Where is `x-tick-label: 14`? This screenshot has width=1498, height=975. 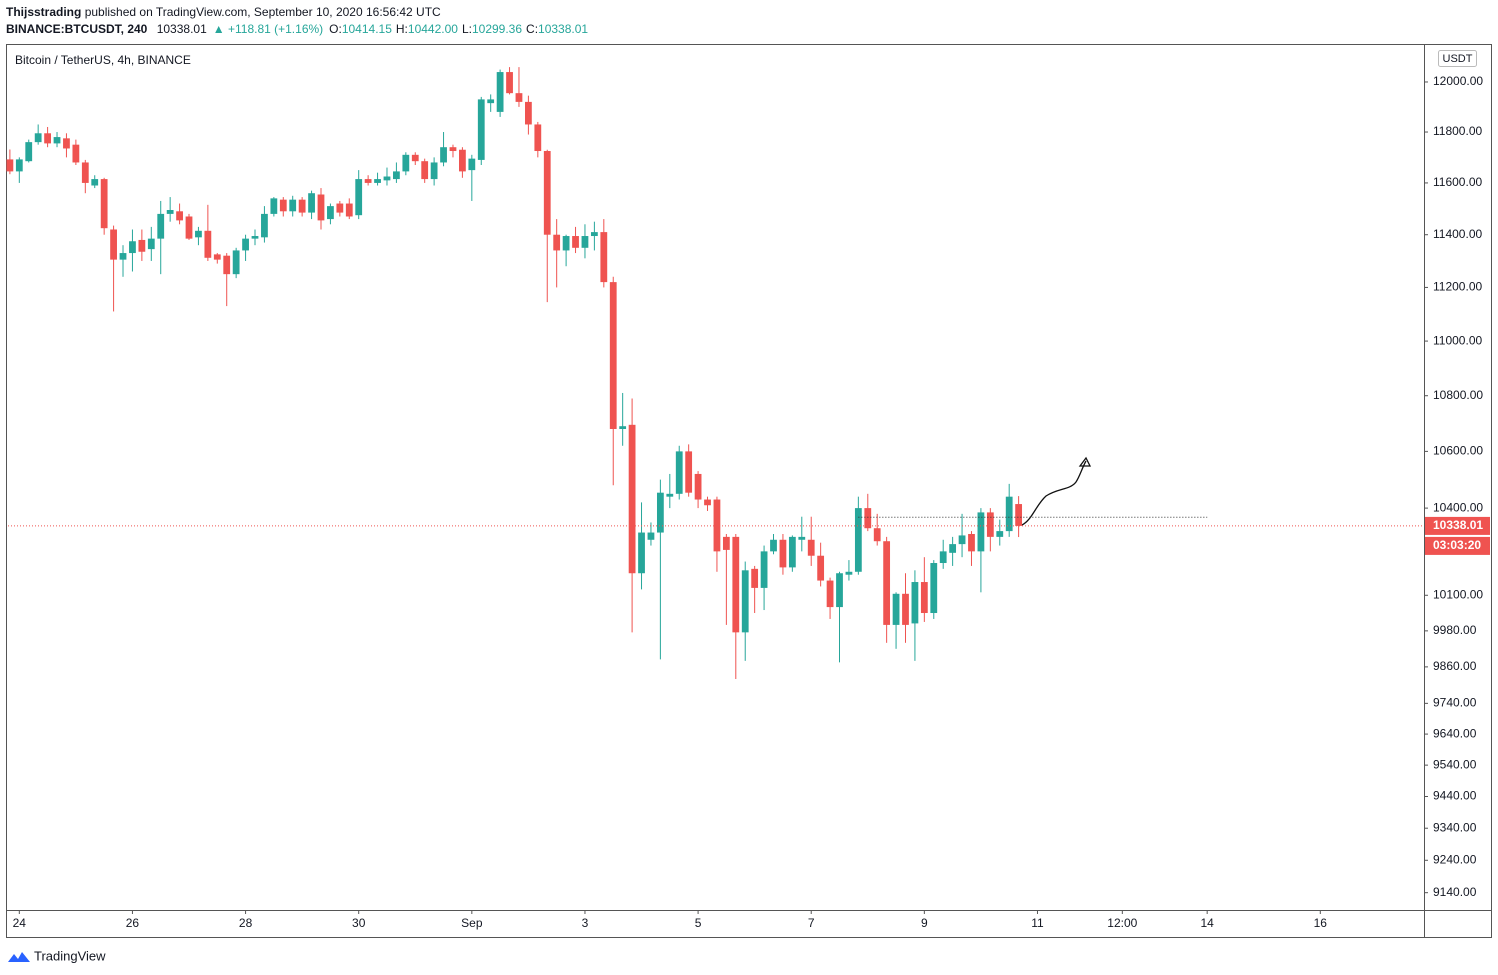 x-tick-label: 14 is located at coordinates (1207, 923).